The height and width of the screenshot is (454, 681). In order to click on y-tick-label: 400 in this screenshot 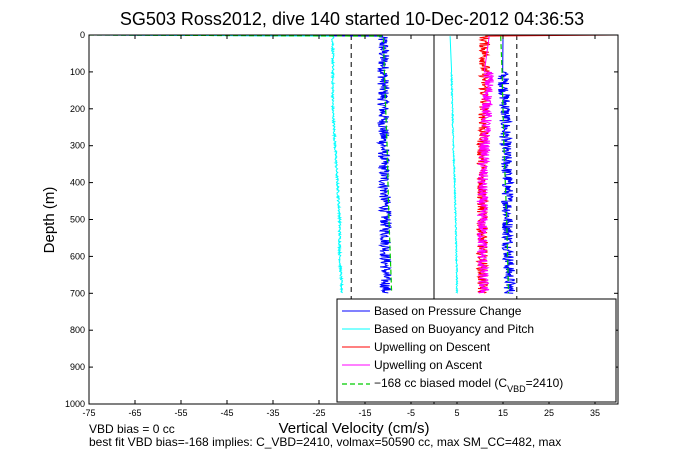, I will do `click(77, 183)`.